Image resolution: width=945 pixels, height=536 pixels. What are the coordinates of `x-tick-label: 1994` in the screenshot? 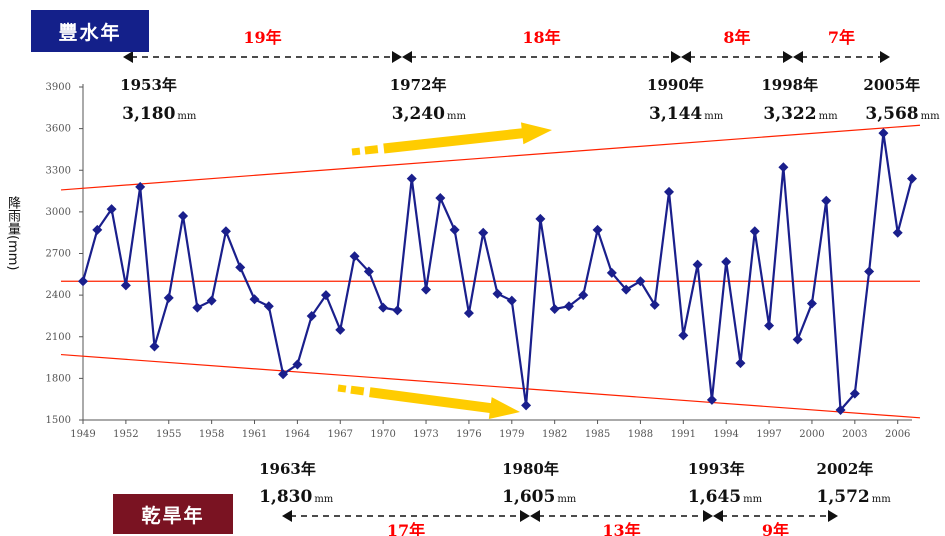 It's located at (725, 434).